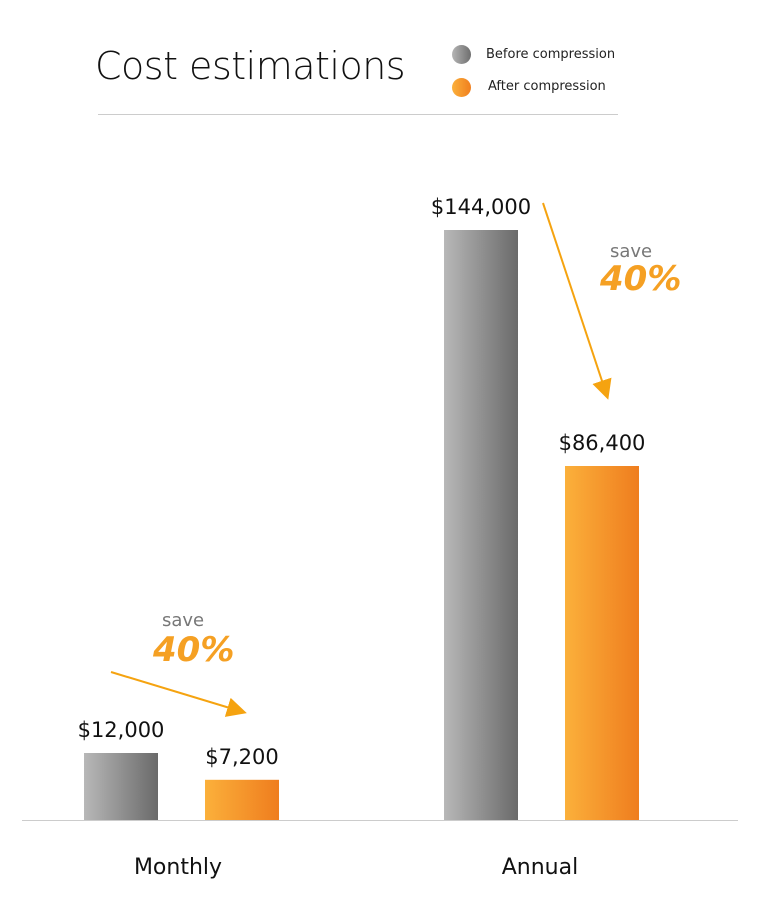  Describe the element at coordinates (242, 799) in the screenshot. I see `bar-monthly-after` at that location.